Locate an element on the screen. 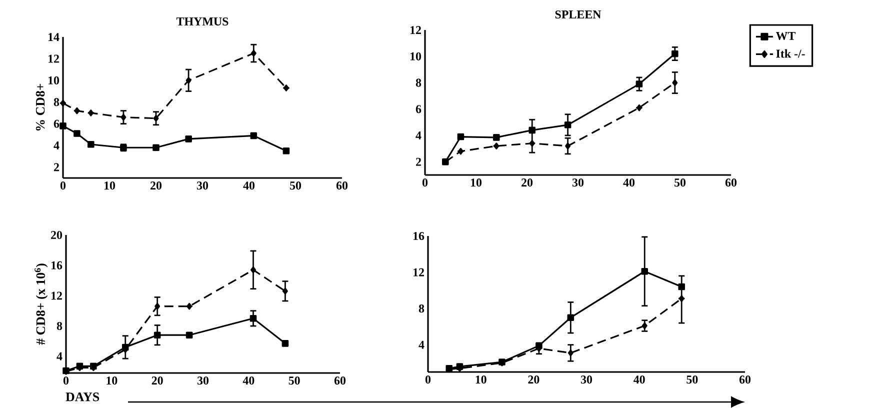 The width and height of the screenshot is (879, 418). legend-label: Itk -/- is located at coordinates (790, 53).